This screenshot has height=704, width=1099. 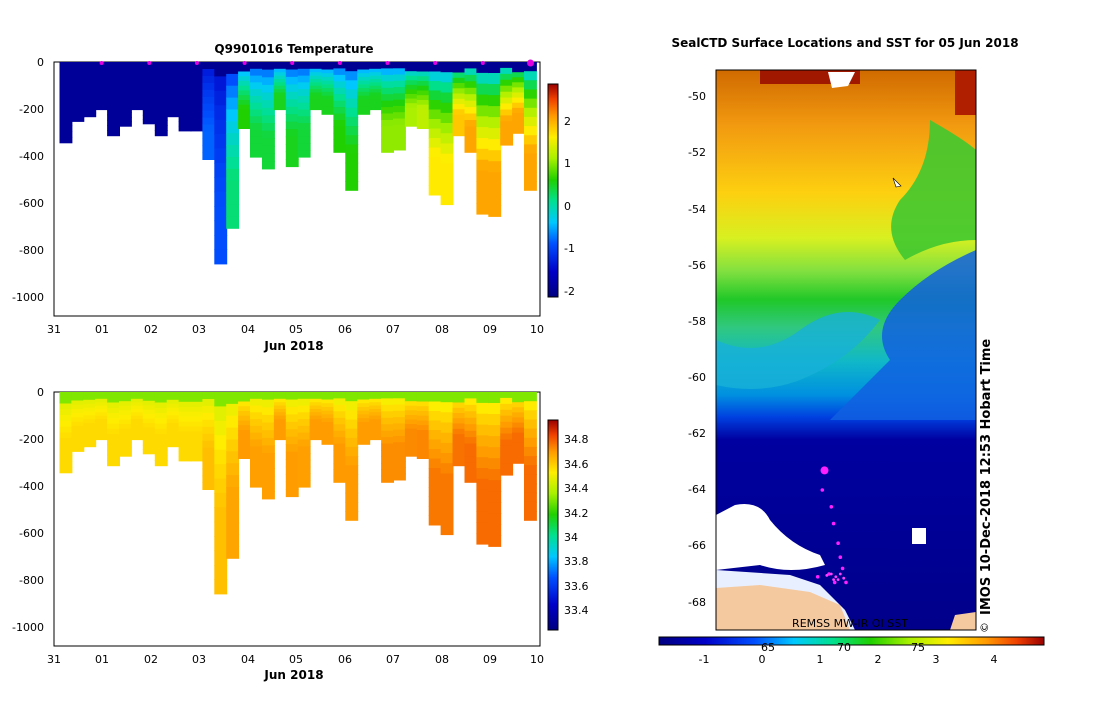 I want to click on copyright-mark: ©, so click(x=984, y=627).